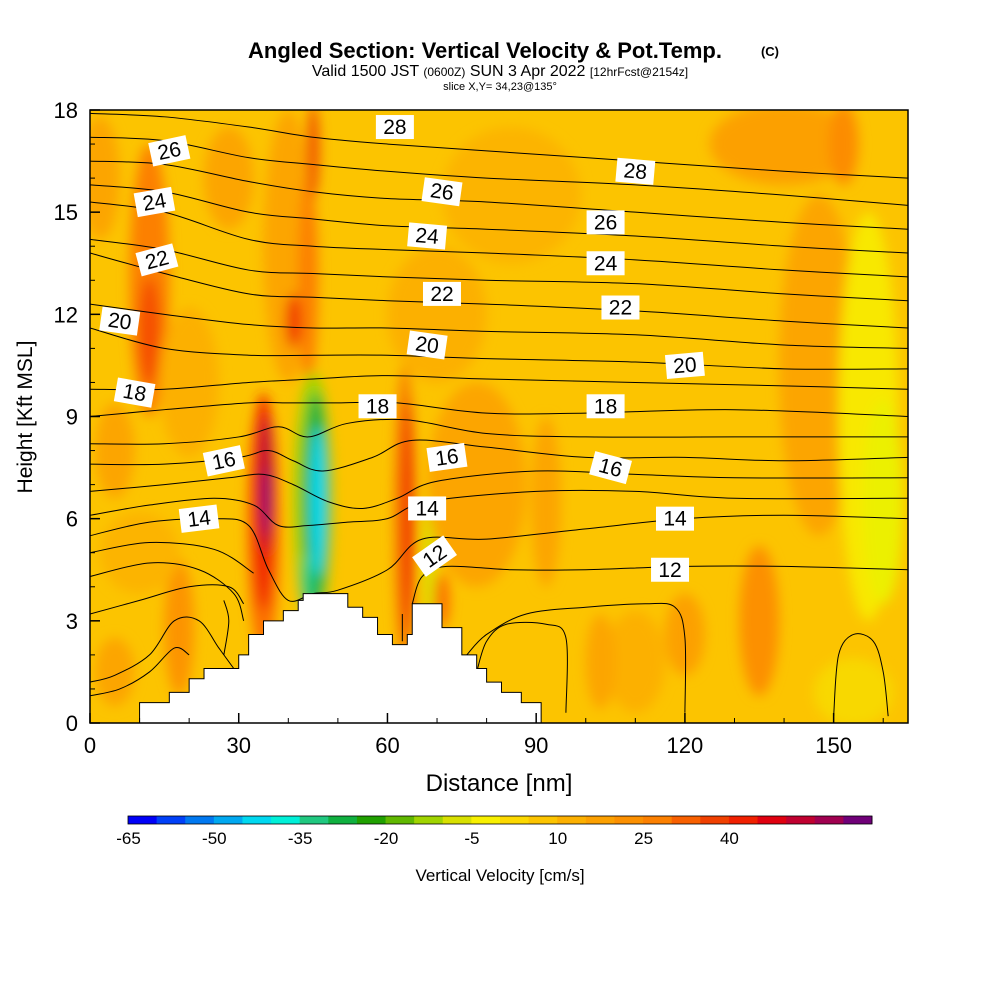 This screenshot has height=1005, width=1000. I want to click on forecast-info: [12hrFcst@2154z], so click(639, 72).